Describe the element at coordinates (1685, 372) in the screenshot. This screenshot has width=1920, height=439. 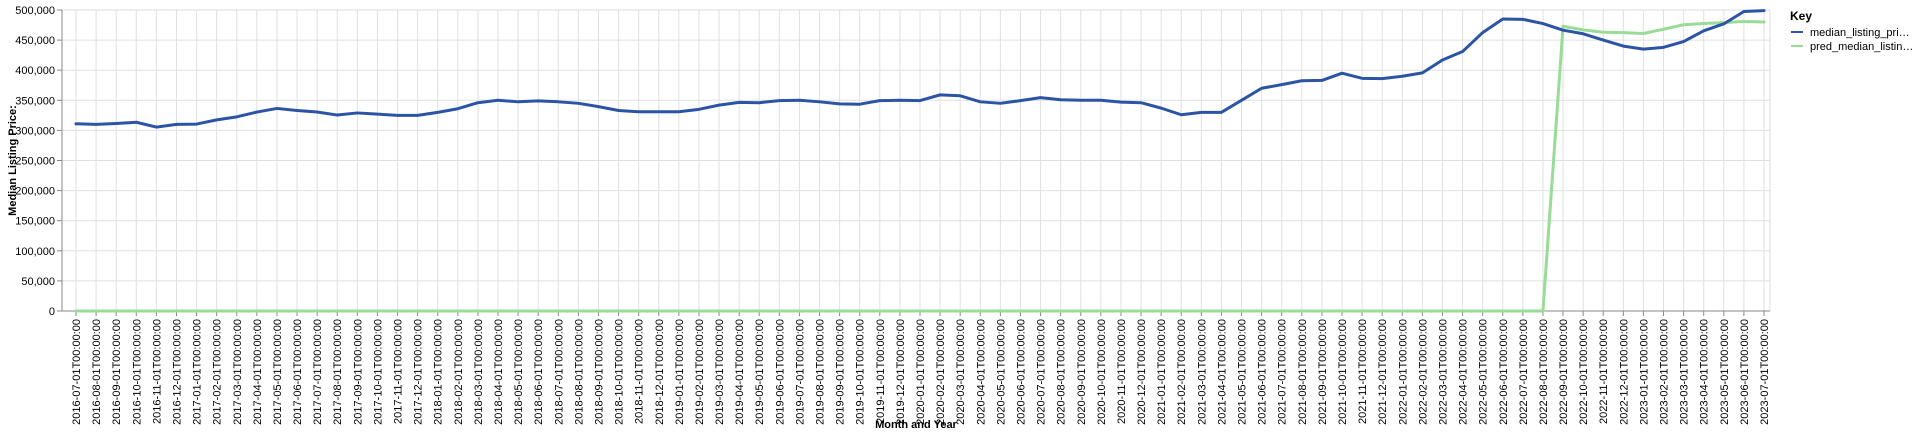
I see `x-tick-label: 2023-03-01T00:00:00` at that location.